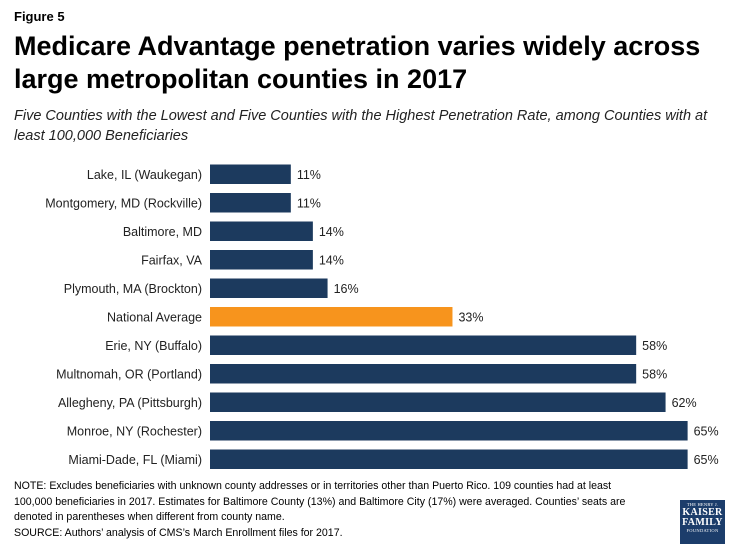 The image size is (735, 551). Describe the element at coordinates (331, 317) in the screenshot. I see `bar-national-average` at that location.